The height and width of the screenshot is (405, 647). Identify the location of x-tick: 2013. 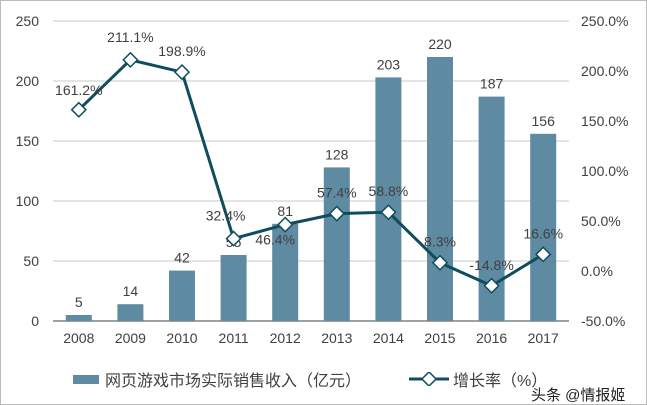
(336, 338).